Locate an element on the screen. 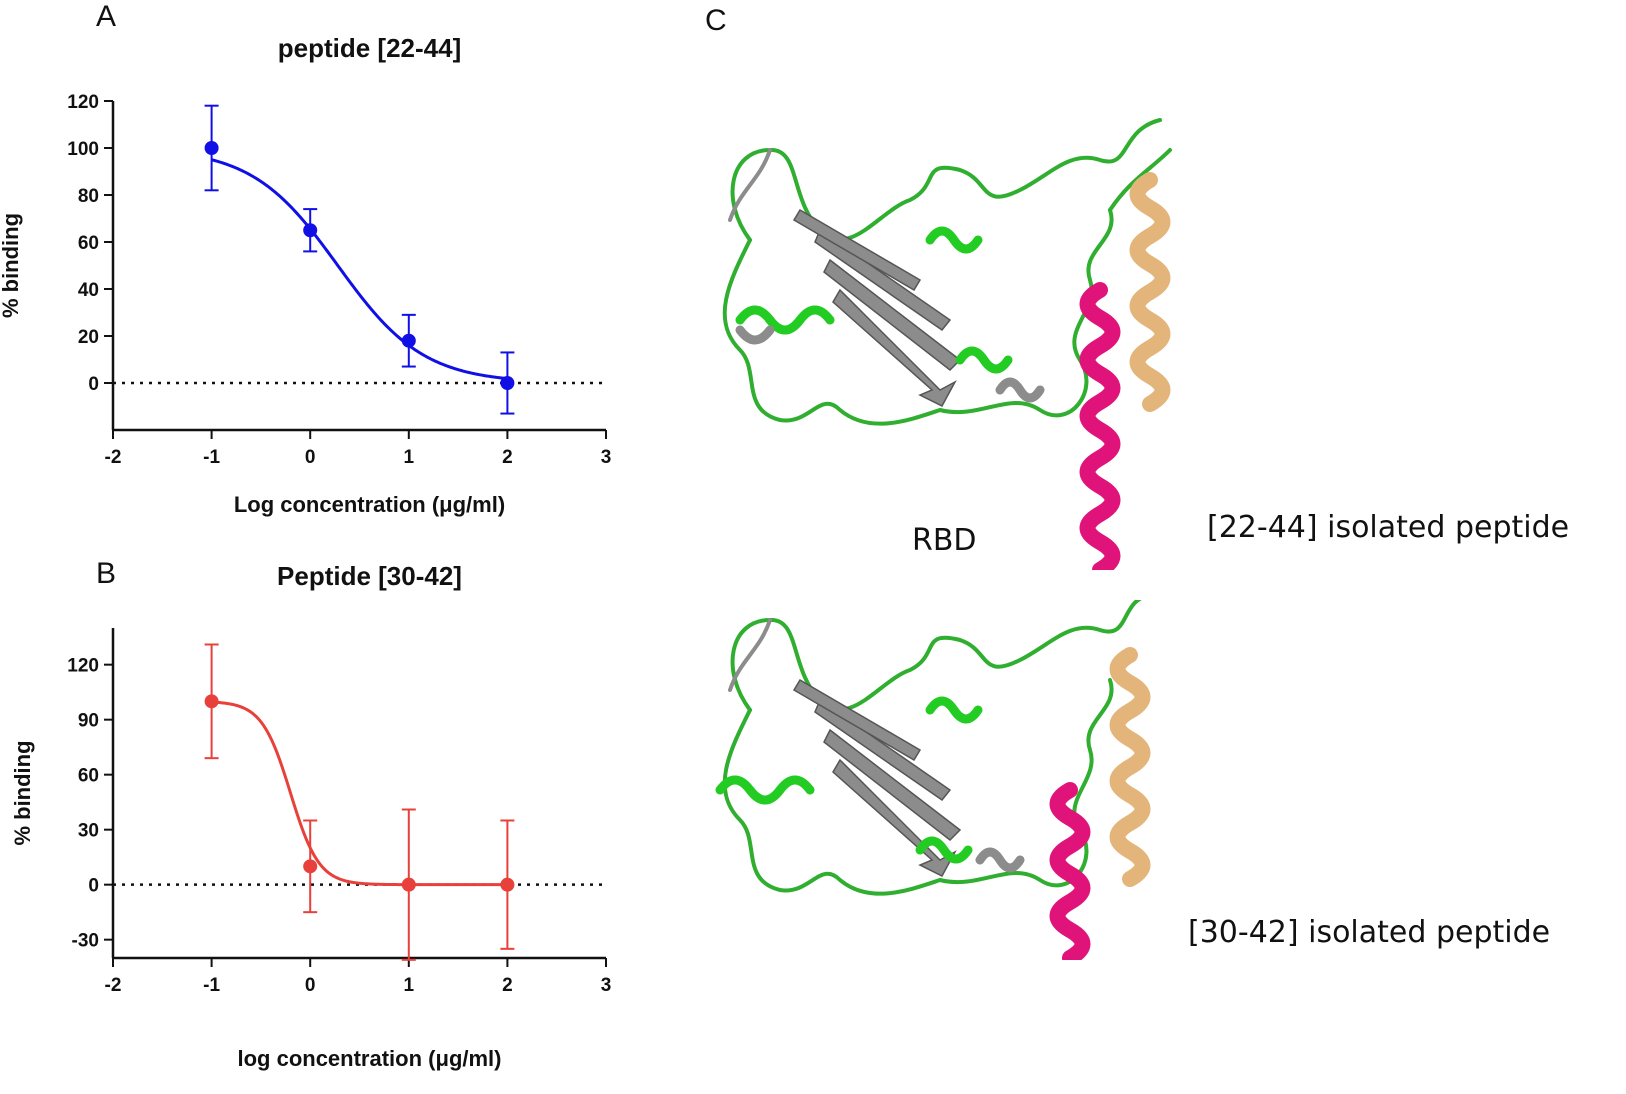 The width and height of the screenshot is (1626, 1094). rbd-strands is located at coordinates (877, 307).